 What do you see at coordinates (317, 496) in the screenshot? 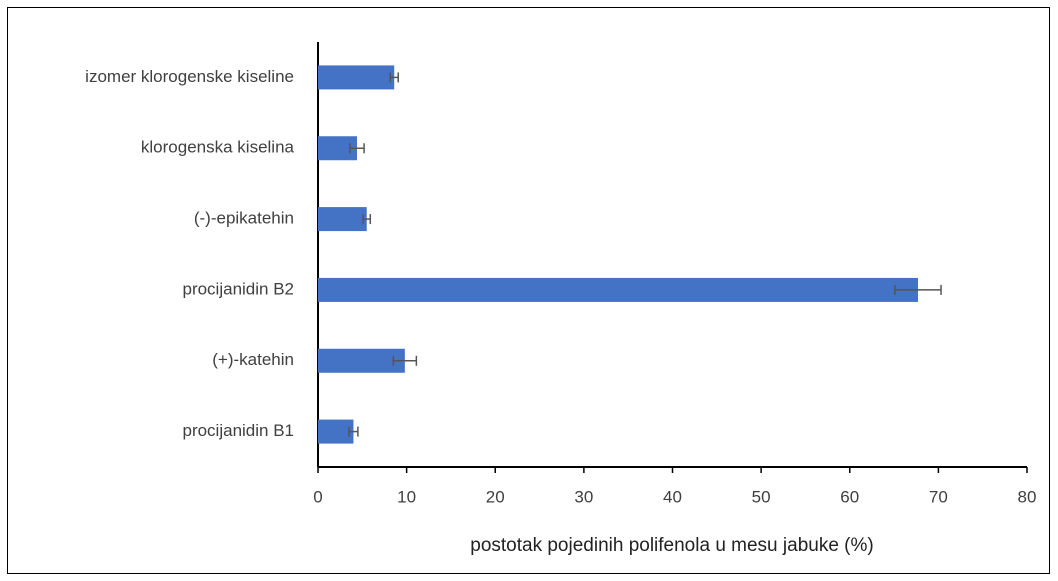
I see `x-tick-label: 0` at bounding box center [317, 496].